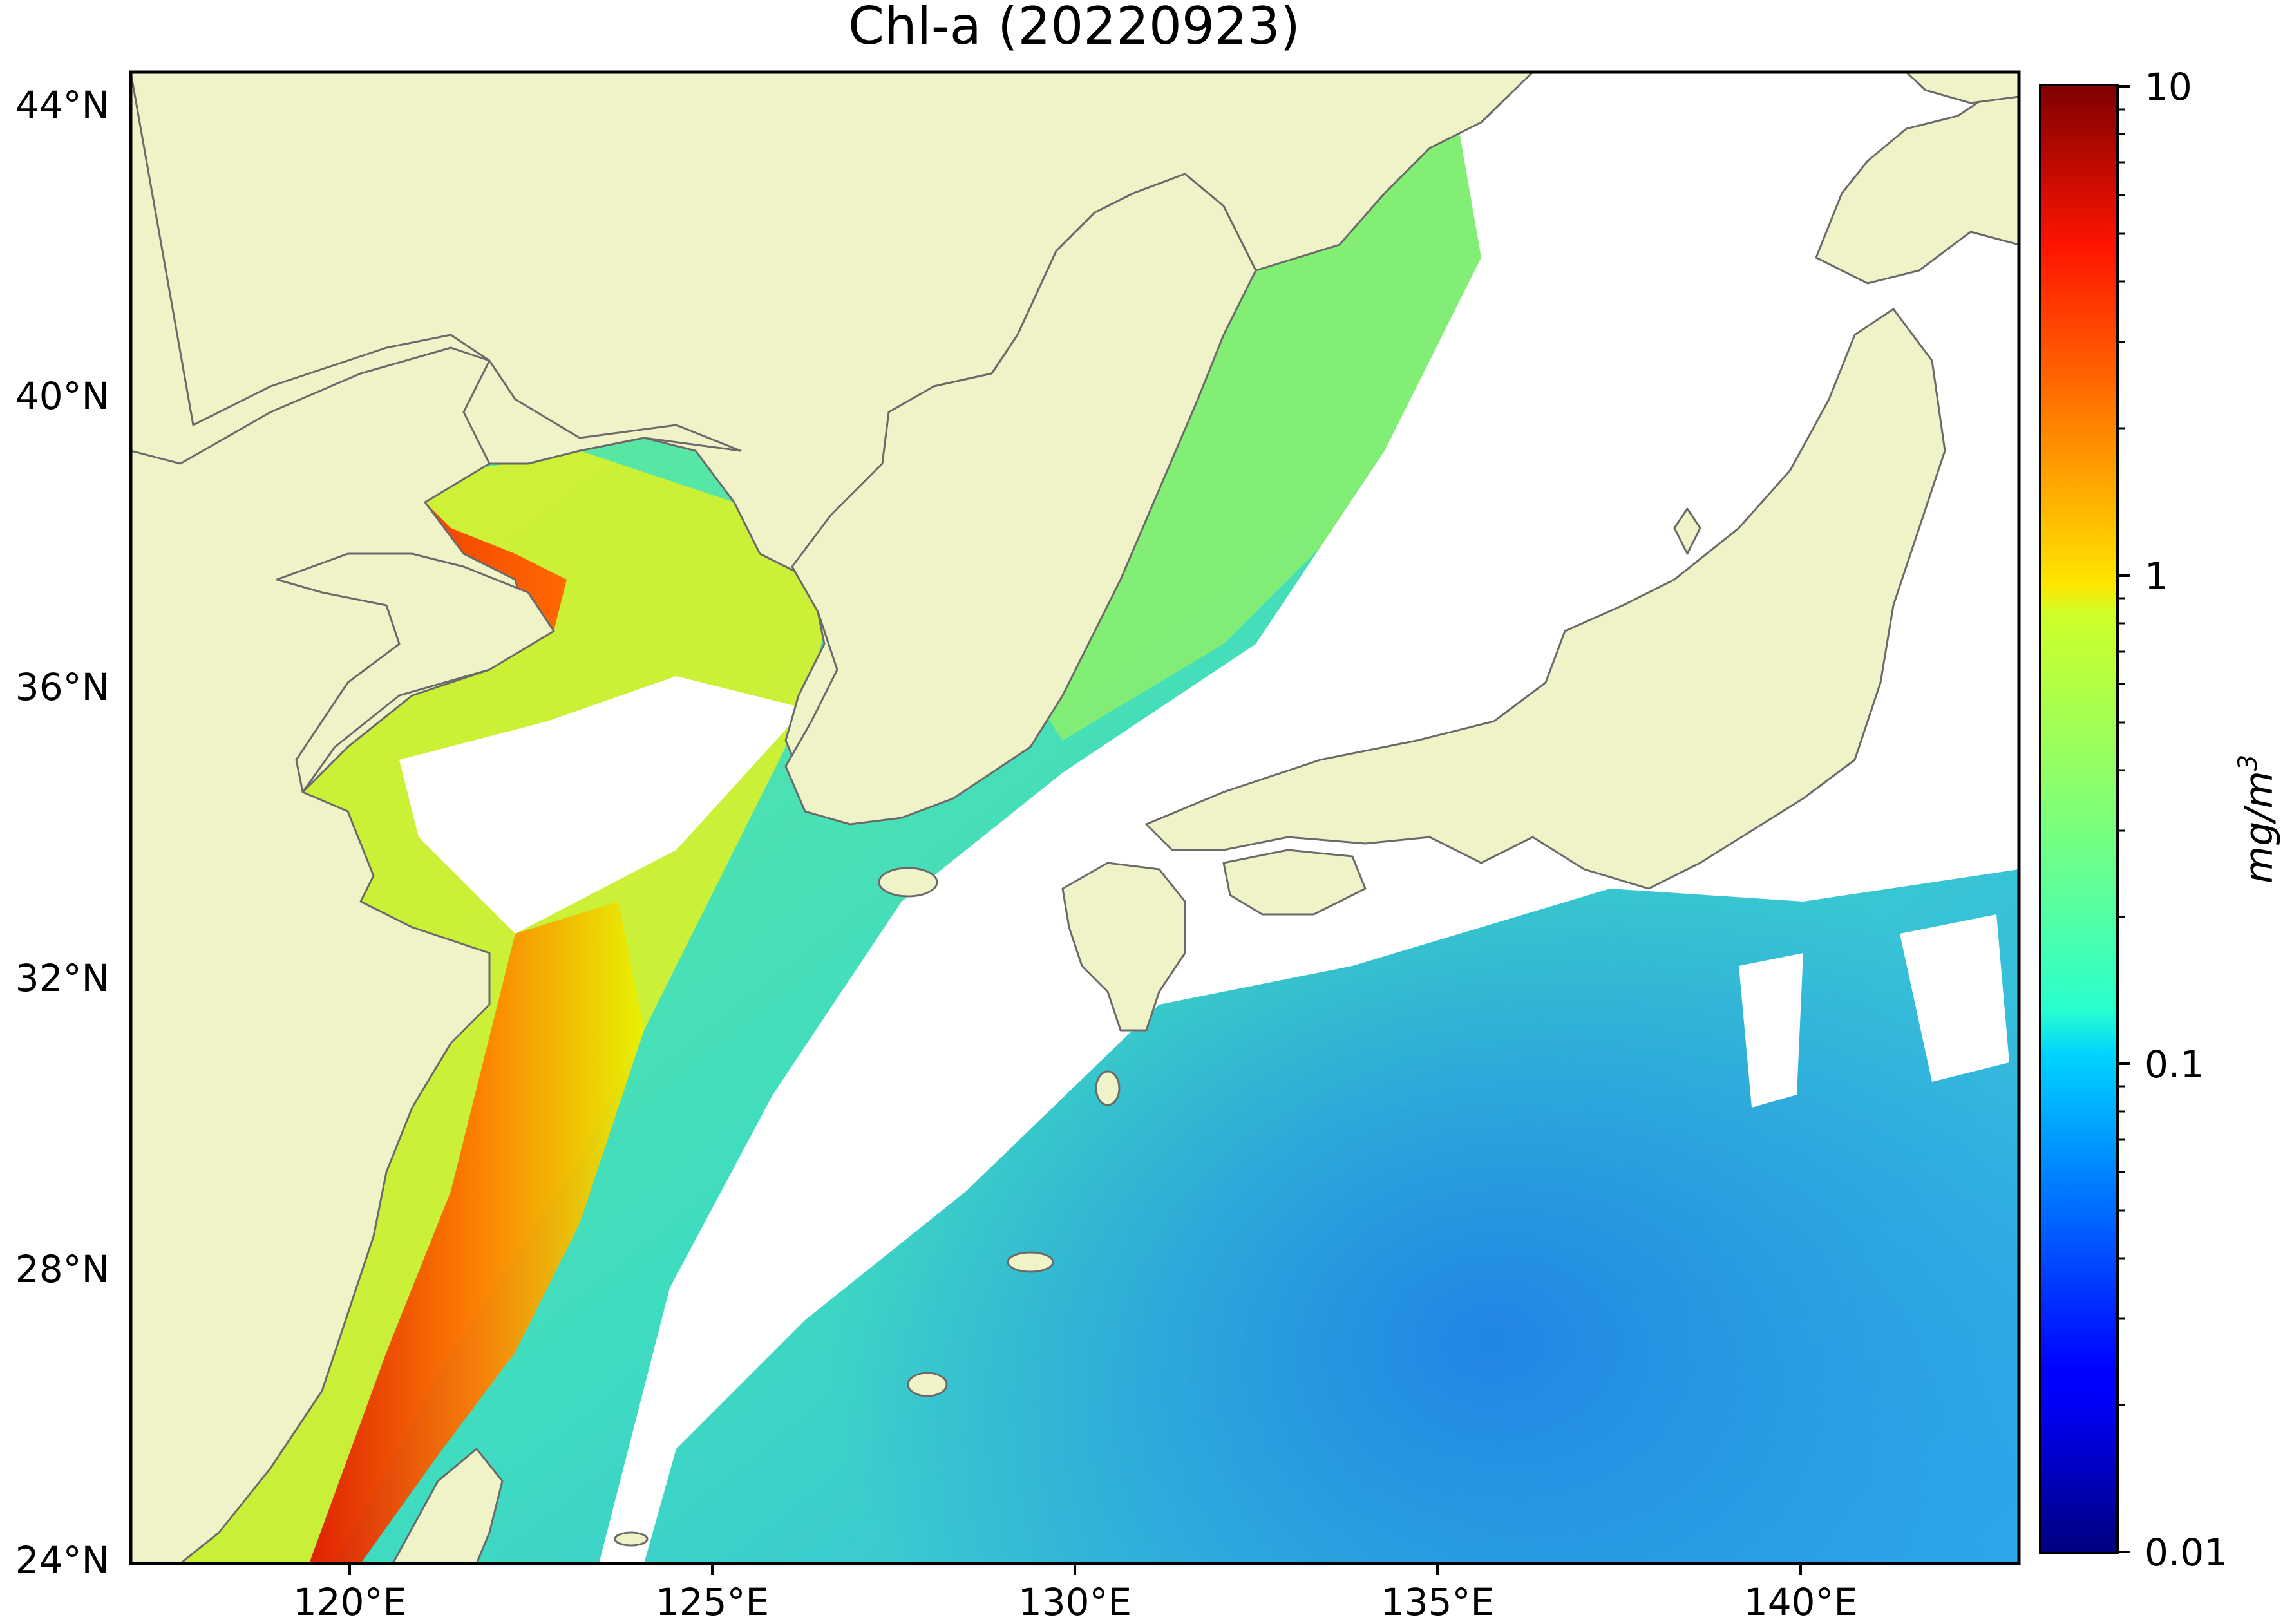 The width and height of the screenshot is (2283, 1624). Describe the element at coordinates (1123, 947) in the screenshot. I see `land-kyushu` at that location.